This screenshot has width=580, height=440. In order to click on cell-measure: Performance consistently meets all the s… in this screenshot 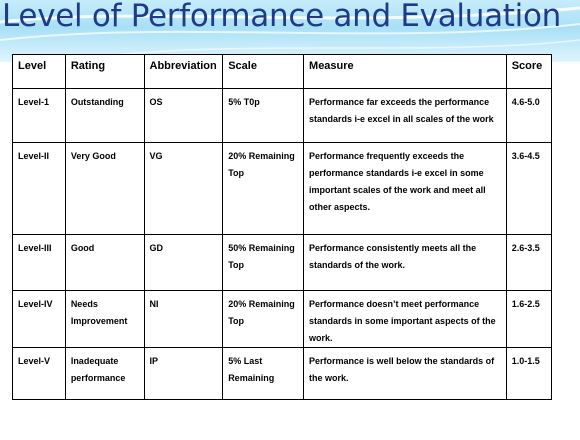, I will do `click(405, 262)`.